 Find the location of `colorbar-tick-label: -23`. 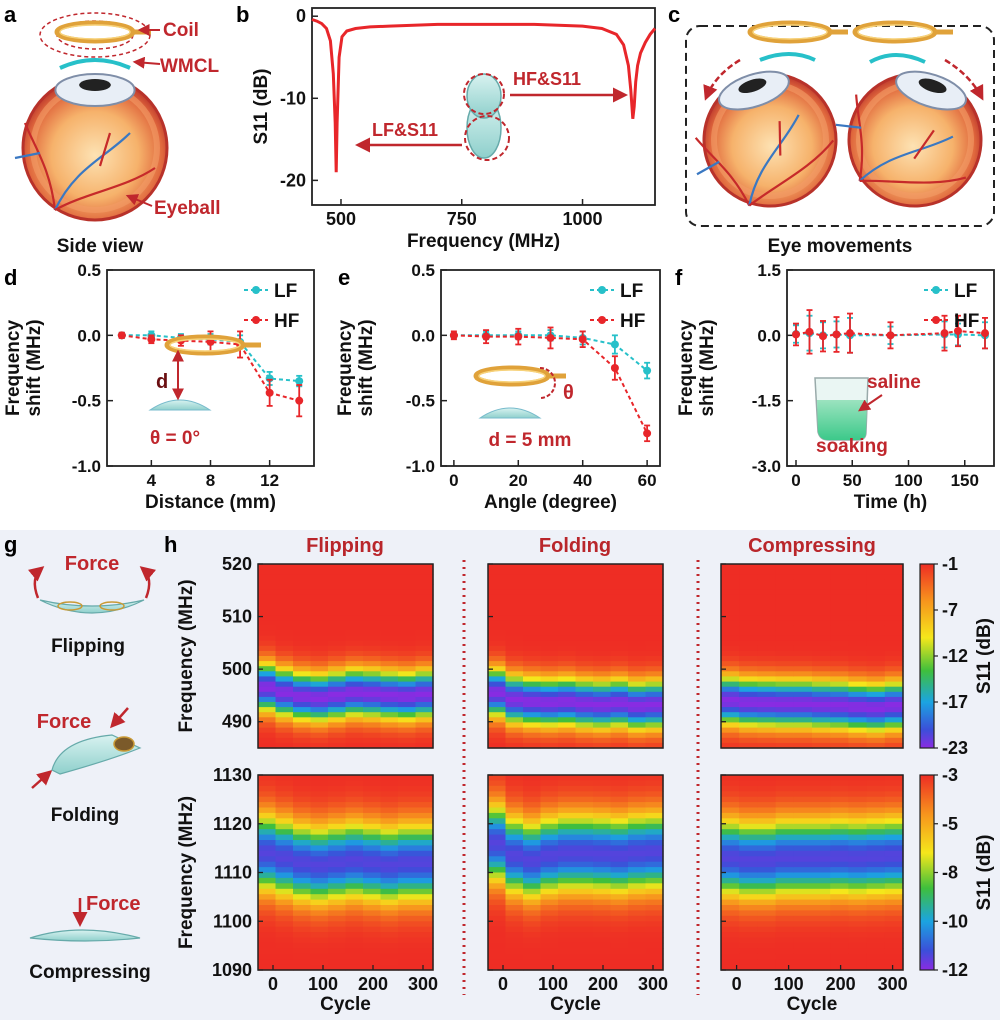

colorbar-tick-label: -23 is located at coordinates (955, 748).